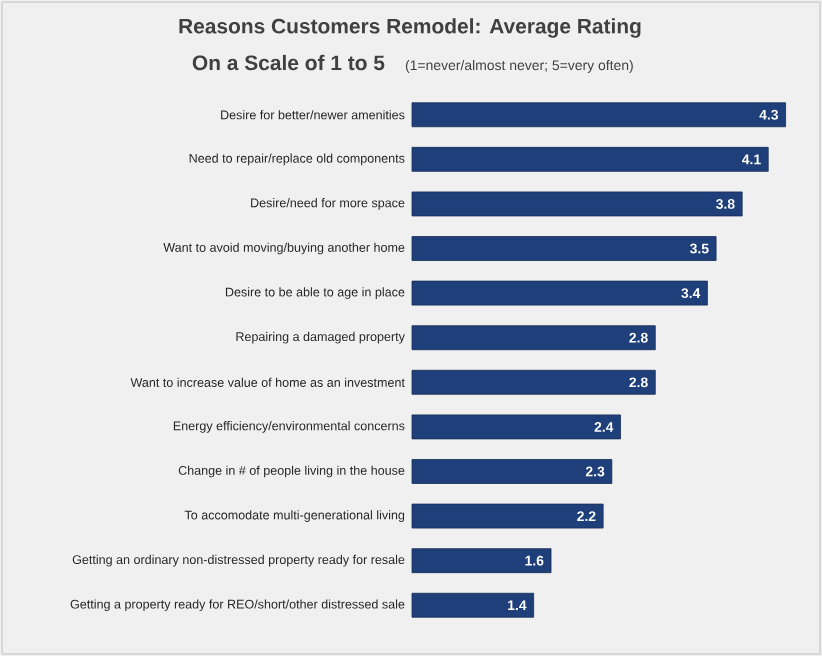  I want to click on chart-subtitle: On a Scale of 1 to 5, so click(288, 62).